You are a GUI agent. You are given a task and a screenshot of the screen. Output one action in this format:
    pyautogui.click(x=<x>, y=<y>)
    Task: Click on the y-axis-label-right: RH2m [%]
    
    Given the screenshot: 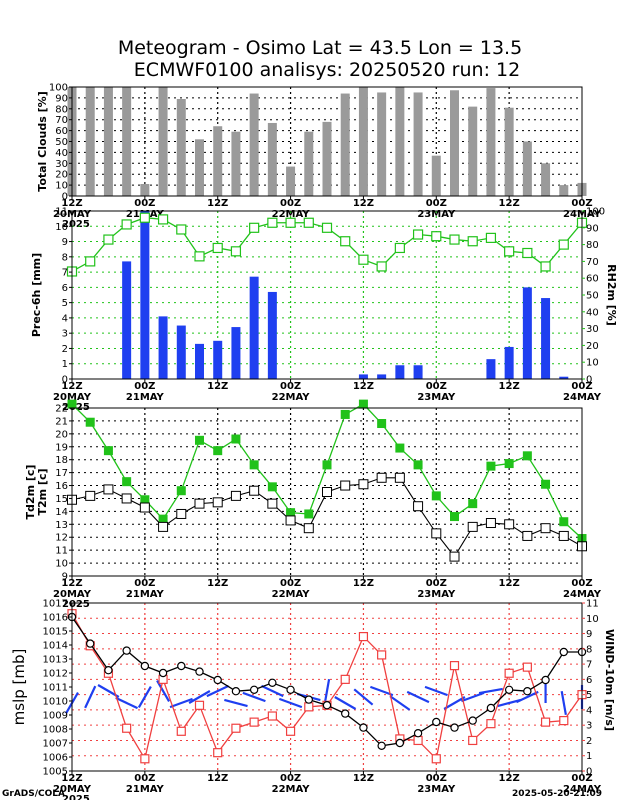 What is the action you would take?
    pyautogui.click(x=611, y=295)
    